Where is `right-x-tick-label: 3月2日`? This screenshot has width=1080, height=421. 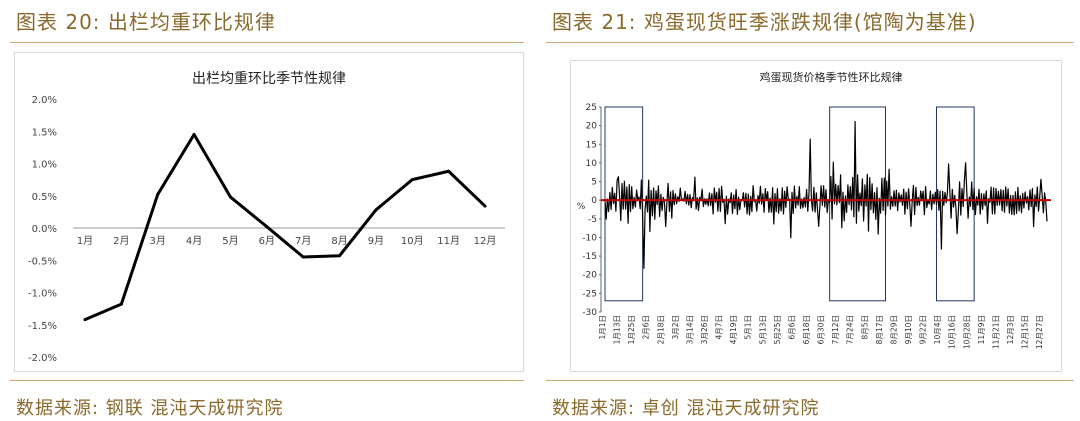
right-x-tick-label: 3月2日 is located at coordinates (675, 327).